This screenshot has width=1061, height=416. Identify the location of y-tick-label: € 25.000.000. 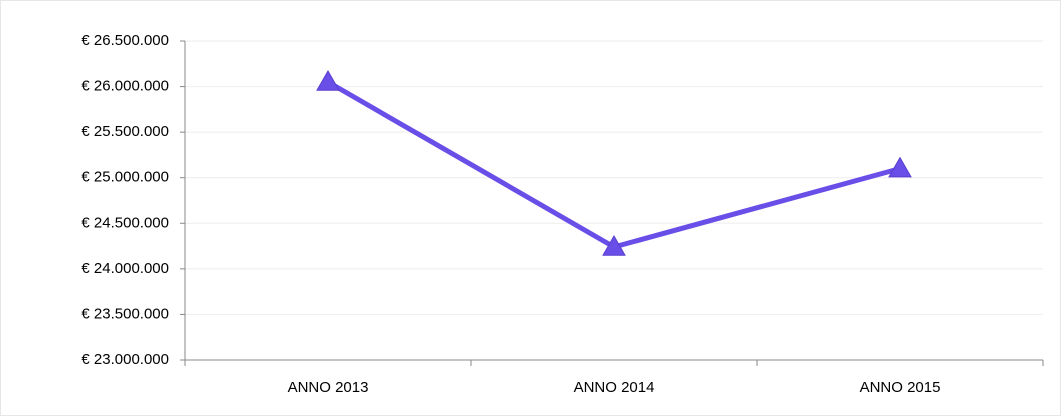
(125, 177).